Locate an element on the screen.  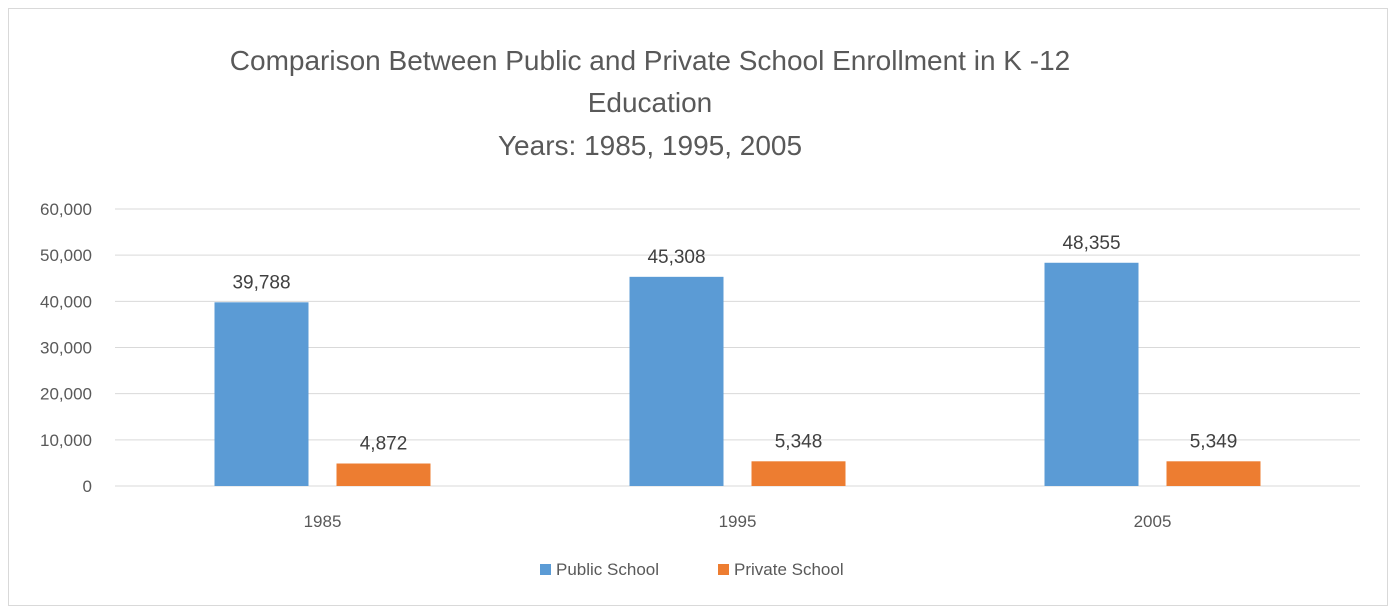
x-axis: 1985 1995 2005 is located at coordinates (738, 521).